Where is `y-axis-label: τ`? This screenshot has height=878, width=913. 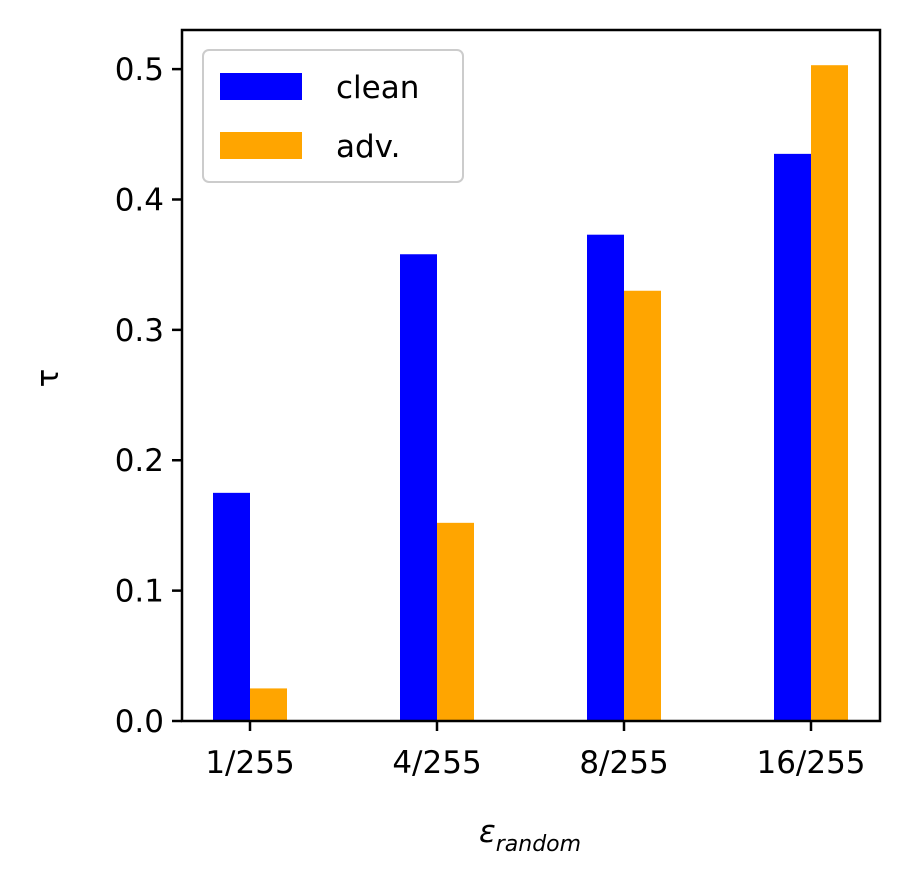
y-axis-label: τ is located at coordinates (48, 378).